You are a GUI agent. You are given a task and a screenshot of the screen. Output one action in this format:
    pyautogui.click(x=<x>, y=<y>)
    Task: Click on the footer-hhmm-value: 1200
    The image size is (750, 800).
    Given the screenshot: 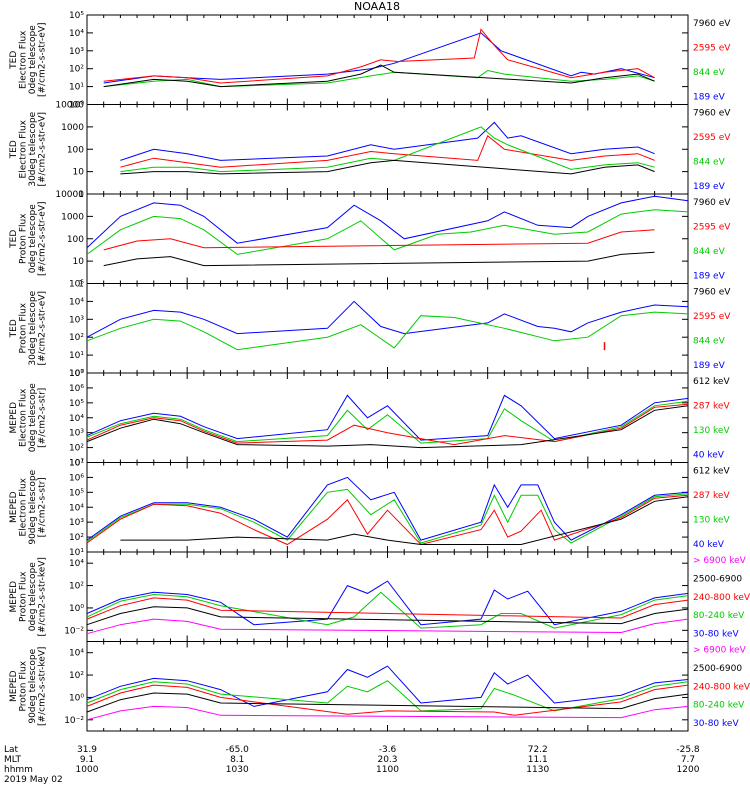 What is the action you would take?
    pyautogui.click(x=688, y=770)
    